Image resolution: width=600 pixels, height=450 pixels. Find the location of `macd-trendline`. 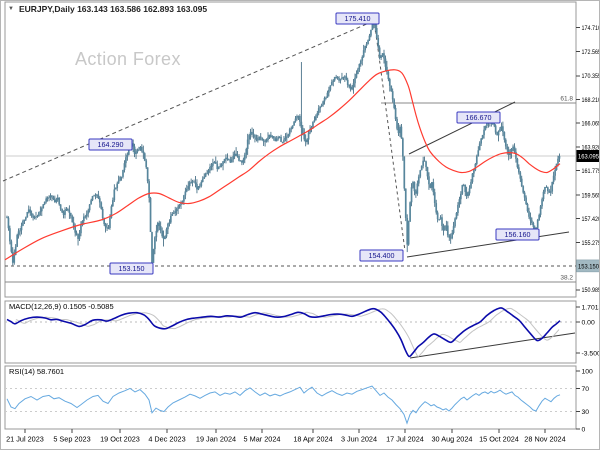

macd-trendline is located at coordinates (492, 345).